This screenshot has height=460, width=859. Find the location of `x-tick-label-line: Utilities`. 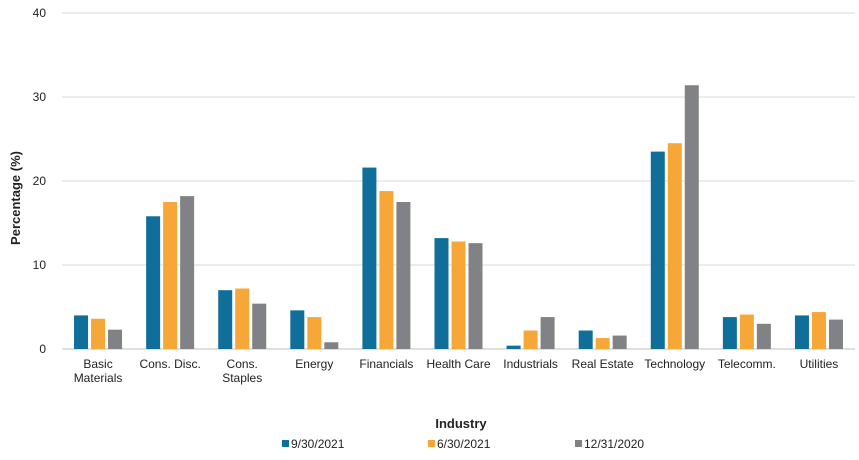

x-tick-label-line: Utilities is located at coordinates (819, 364).